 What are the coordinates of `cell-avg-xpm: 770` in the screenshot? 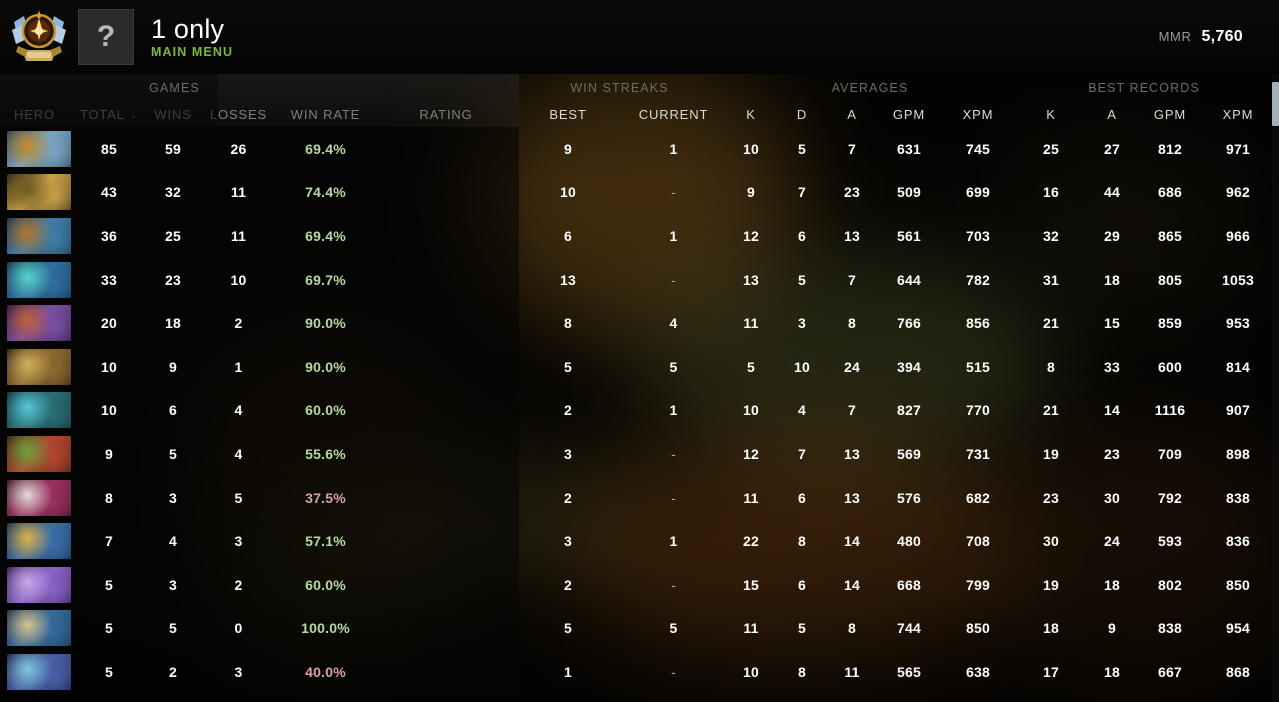 It's located at (978, 410).